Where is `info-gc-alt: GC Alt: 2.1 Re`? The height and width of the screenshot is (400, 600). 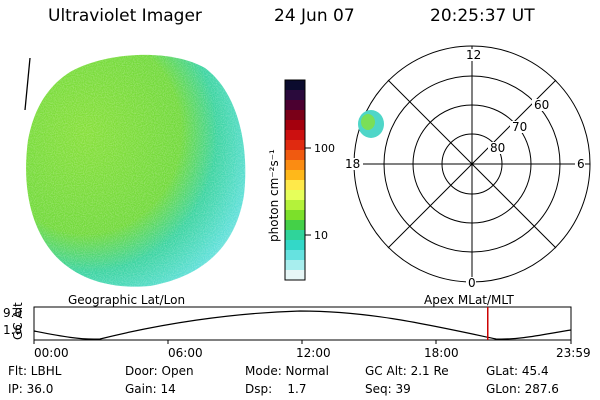
info-gc-alt: GC Alt: 2.1 Re is located at coordinates (407, 371).